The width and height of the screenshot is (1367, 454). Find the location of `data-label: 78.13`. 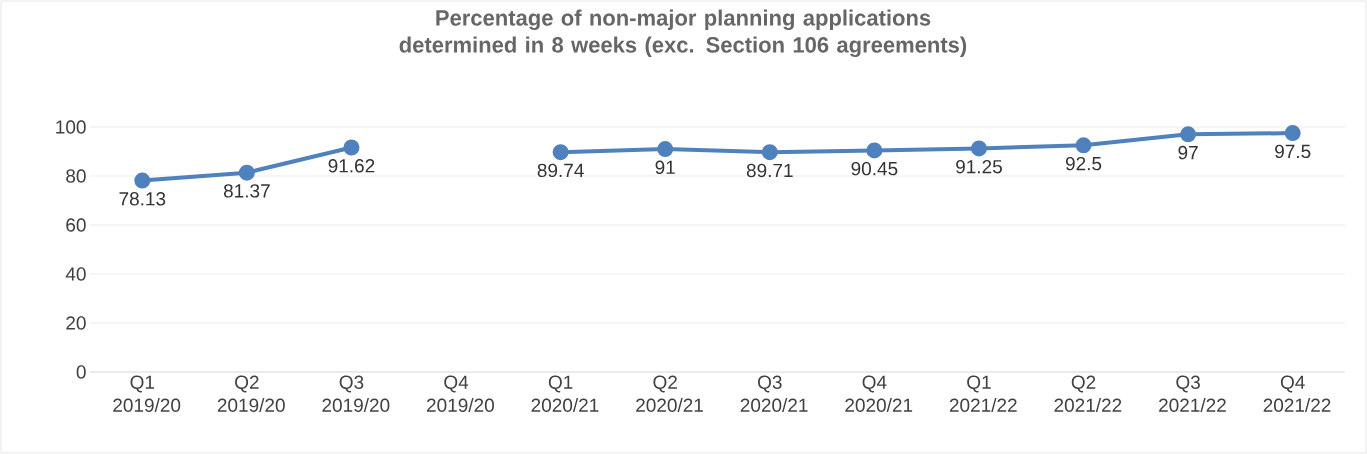

data-label: 78.13 is located at coordinates (142, 199).